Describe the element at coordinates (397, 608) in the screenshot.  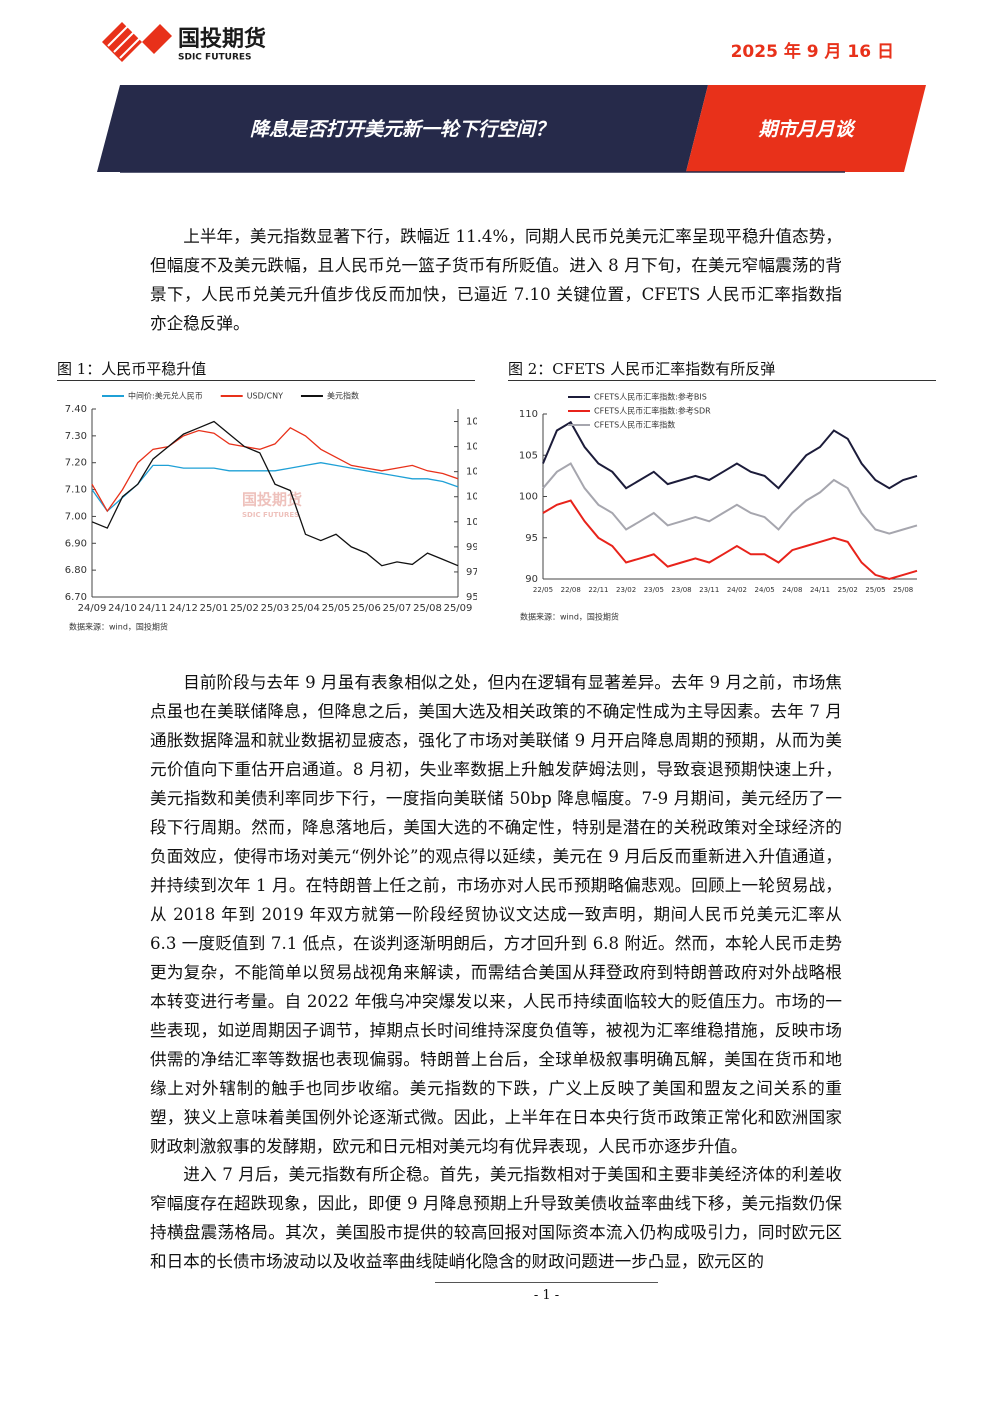
I see `x-tick-label: 25/07` at that location.